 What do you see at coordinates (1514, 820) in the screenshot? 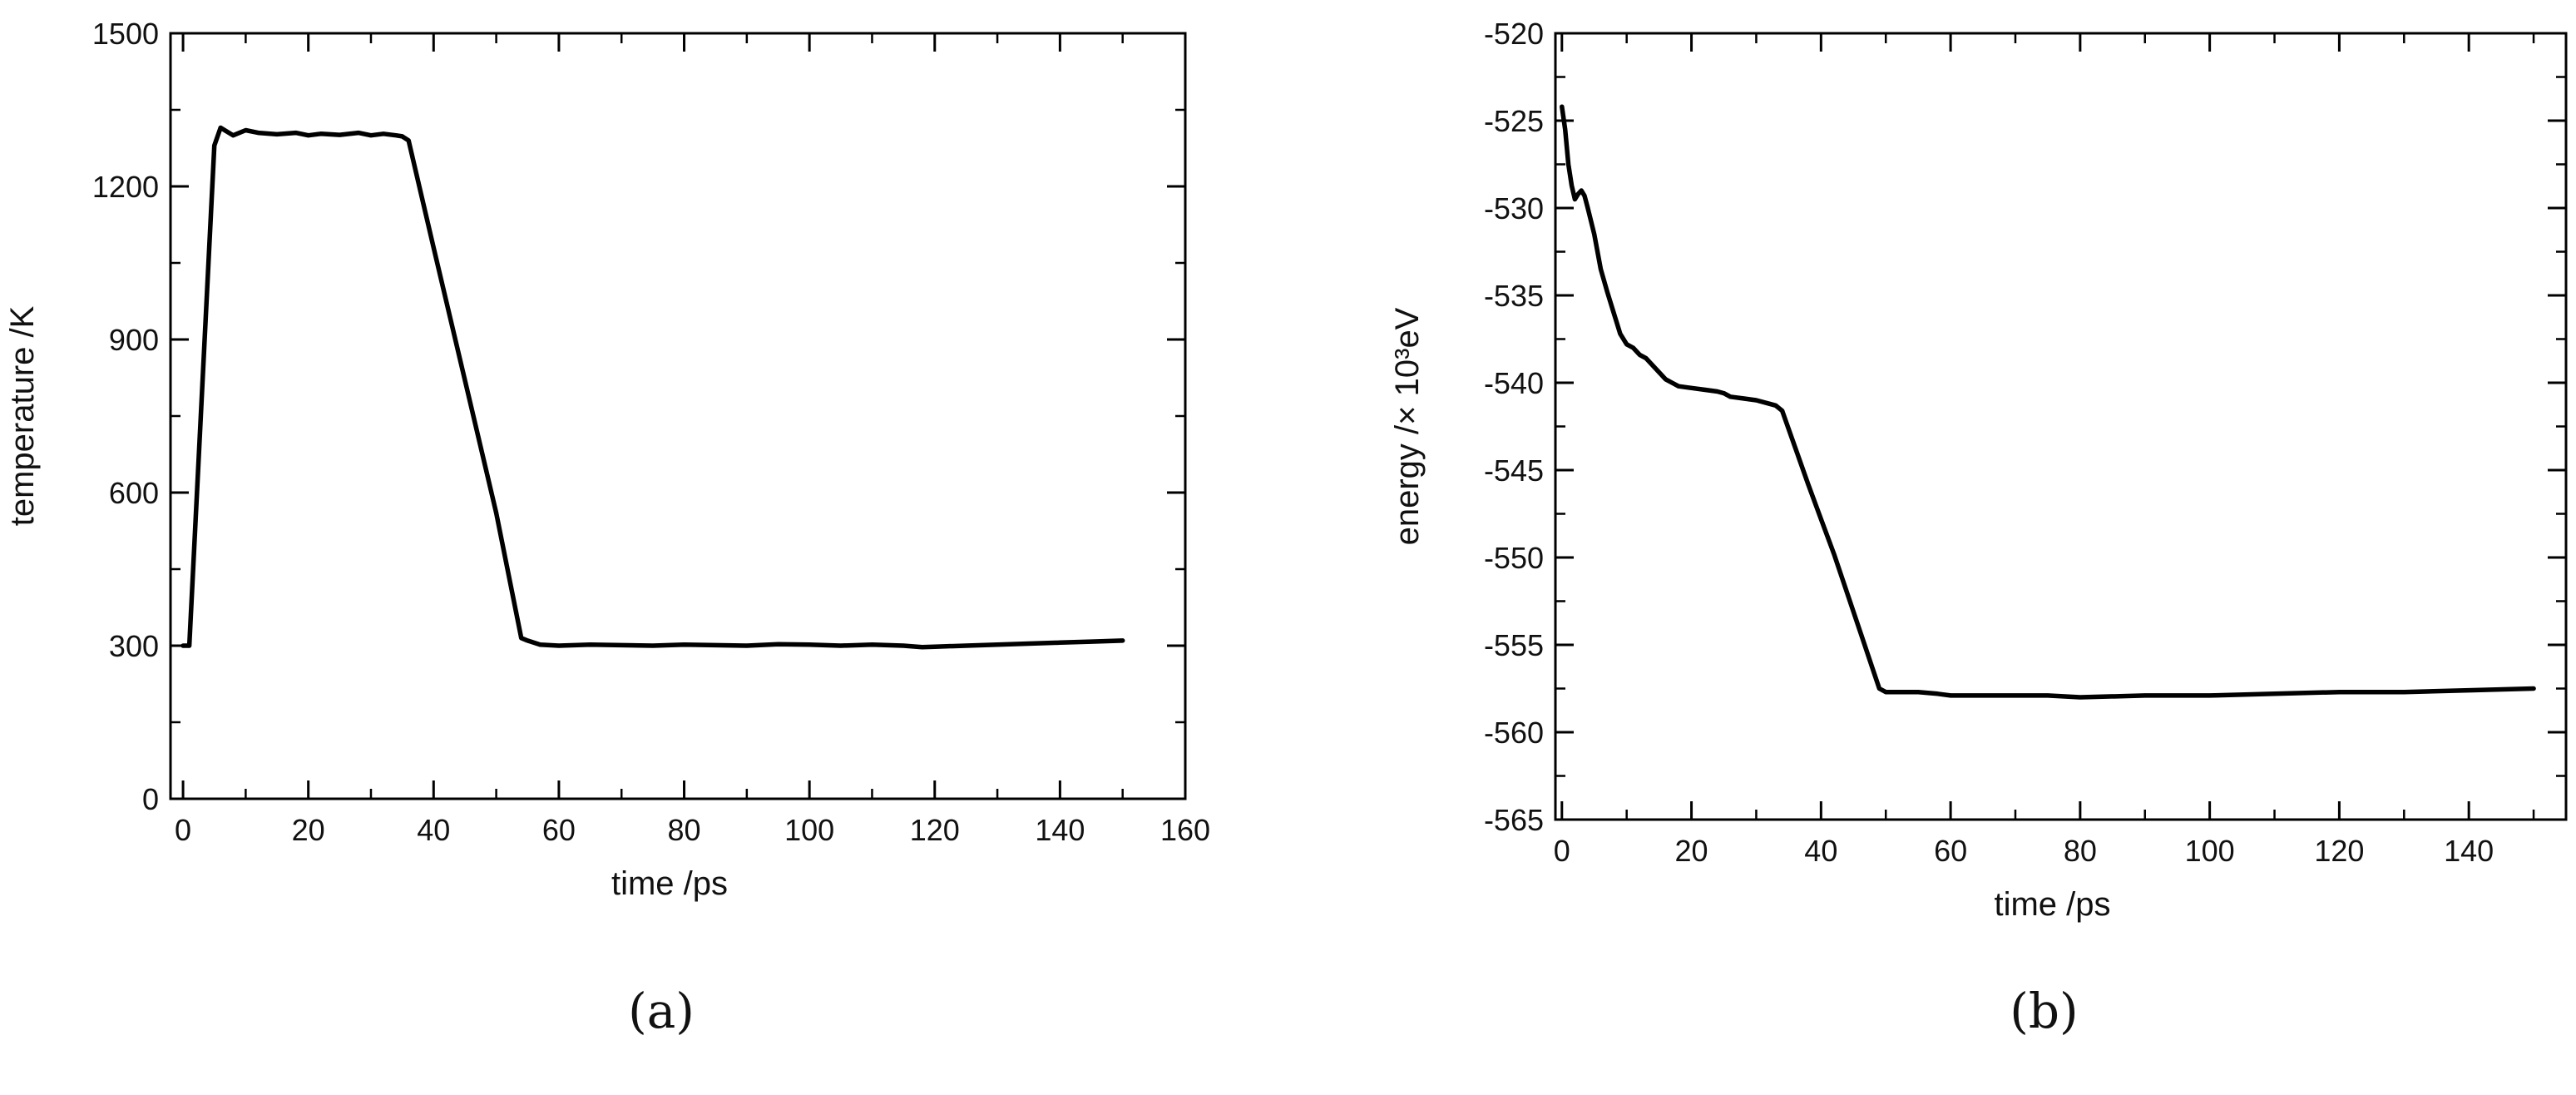
I see `y-tick-label: -565` at bounding box center [1514, 820].